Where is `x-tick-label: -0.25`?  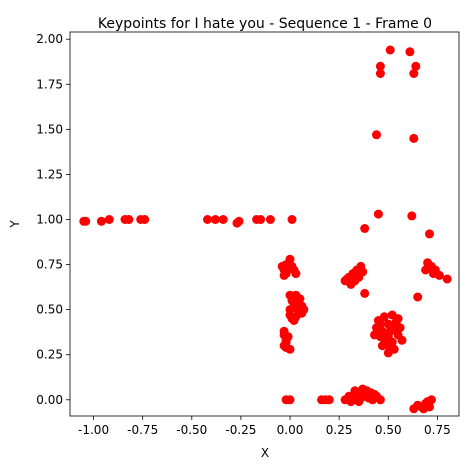
x-tick-label: -0.25 is located at coordinates (240, 430).